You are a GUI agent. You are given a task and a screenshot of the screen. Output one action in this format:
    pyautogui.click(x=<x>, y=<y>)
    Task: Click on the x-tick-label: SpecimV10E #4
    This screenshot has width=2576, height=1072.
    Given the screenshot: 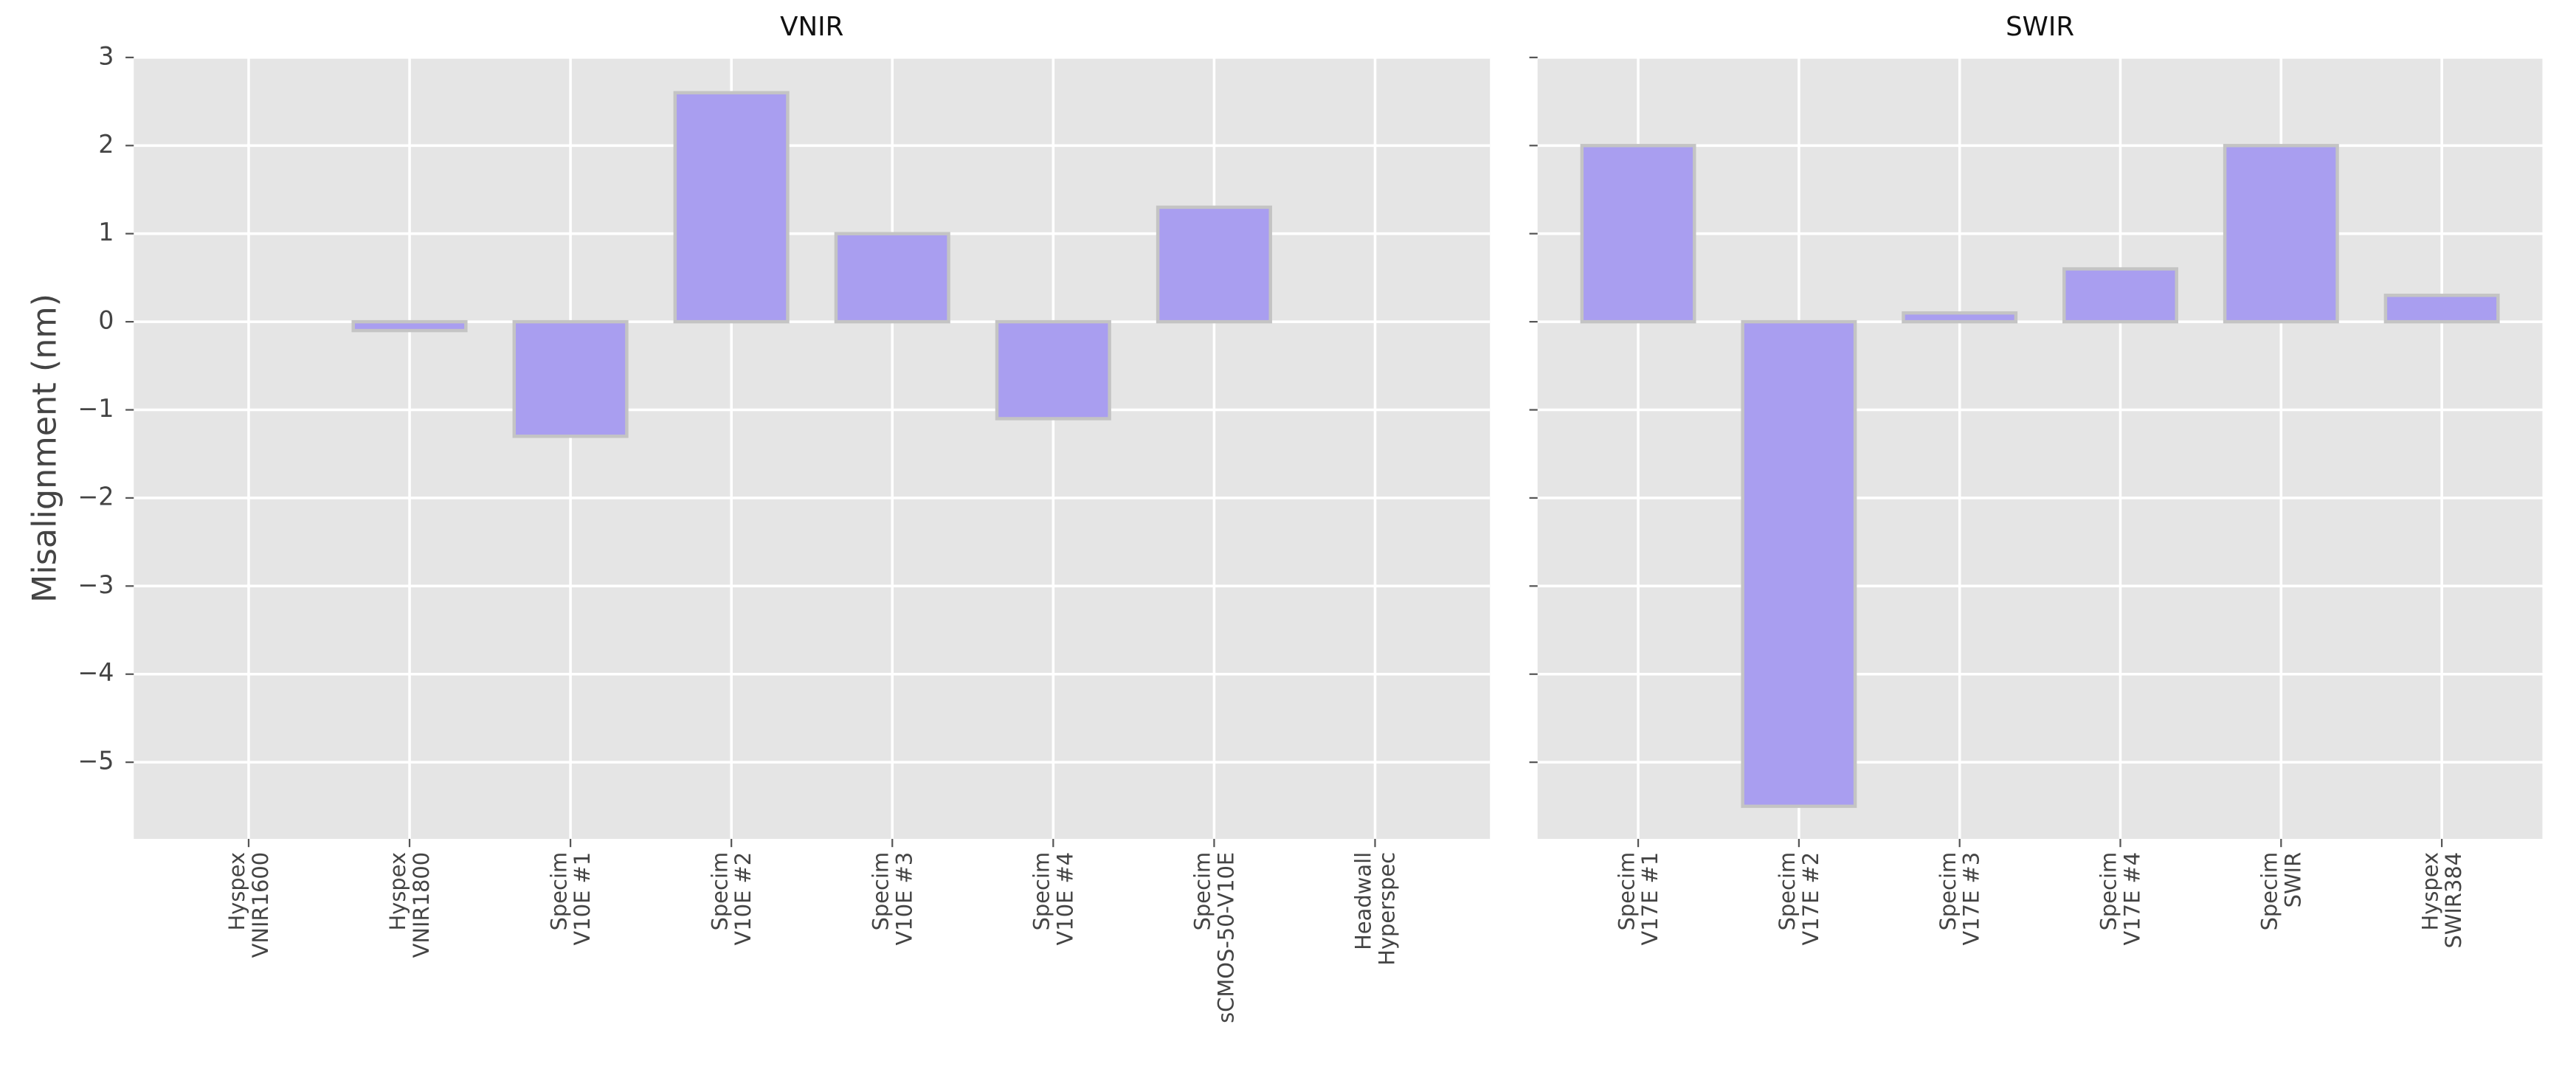 What is the action you would take?
    pyautogui.click(x=1053, y=899)
    